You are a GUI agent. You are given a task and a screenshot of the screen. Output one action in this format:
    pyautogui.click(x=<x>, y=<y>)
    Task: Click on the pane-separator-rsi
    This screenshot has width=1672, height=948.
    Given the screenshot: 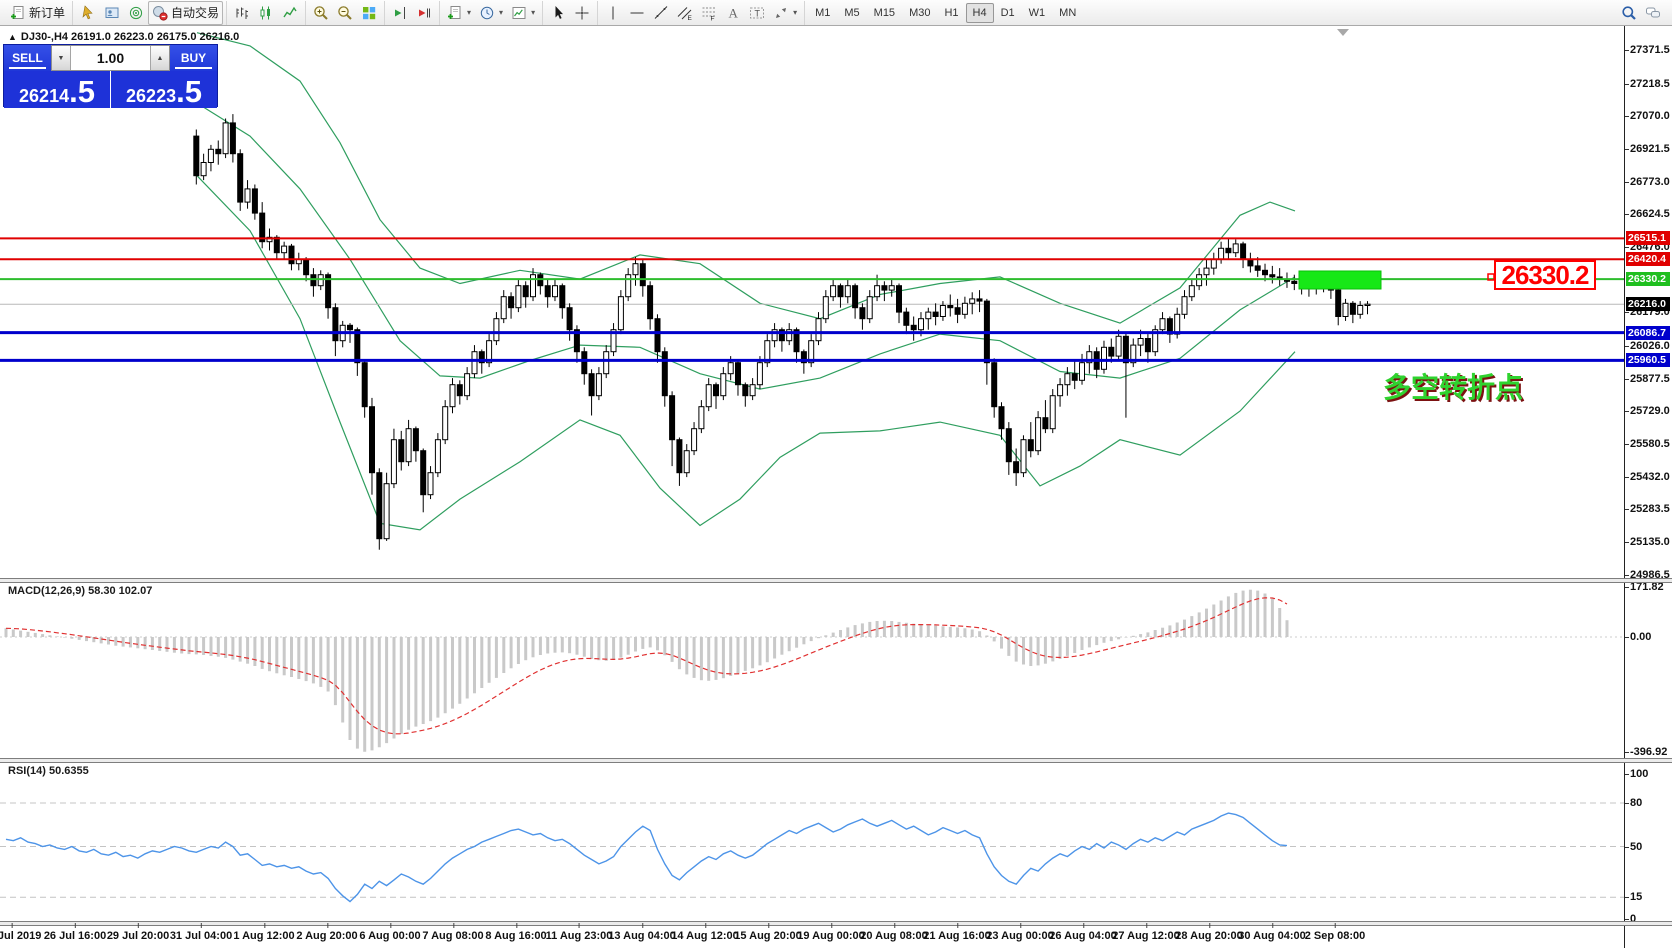 What is the action you would take?
    pyautogui.click(x=836, y=760)
    